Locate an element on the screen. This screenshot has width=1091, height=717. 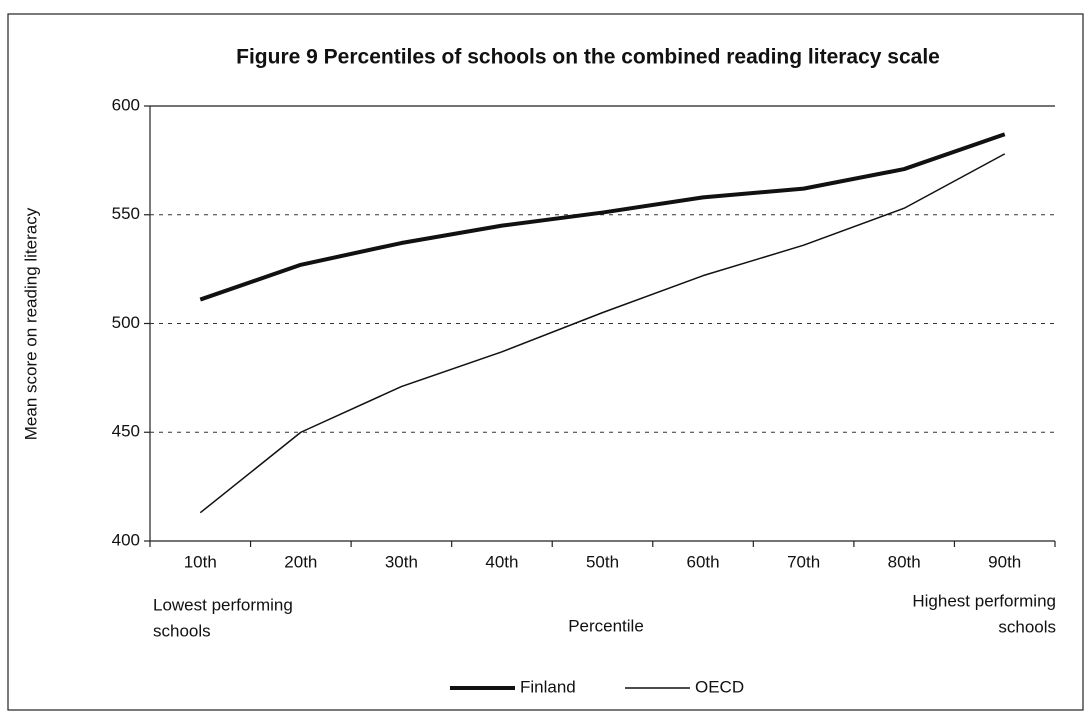
legend-label: Finland is located at coordinates (548, 686).